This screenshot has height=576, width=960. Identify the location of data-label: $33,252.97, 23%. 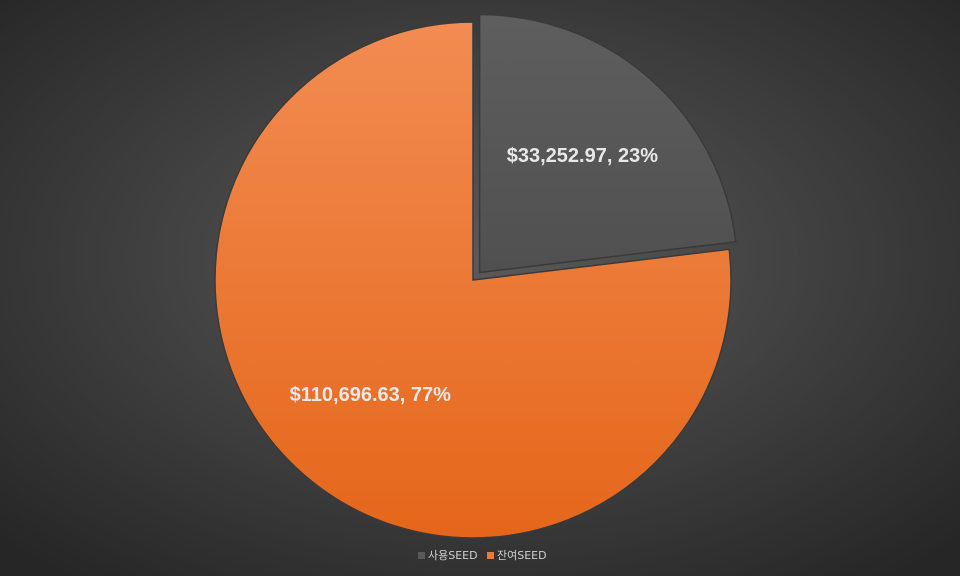
(582, 156).